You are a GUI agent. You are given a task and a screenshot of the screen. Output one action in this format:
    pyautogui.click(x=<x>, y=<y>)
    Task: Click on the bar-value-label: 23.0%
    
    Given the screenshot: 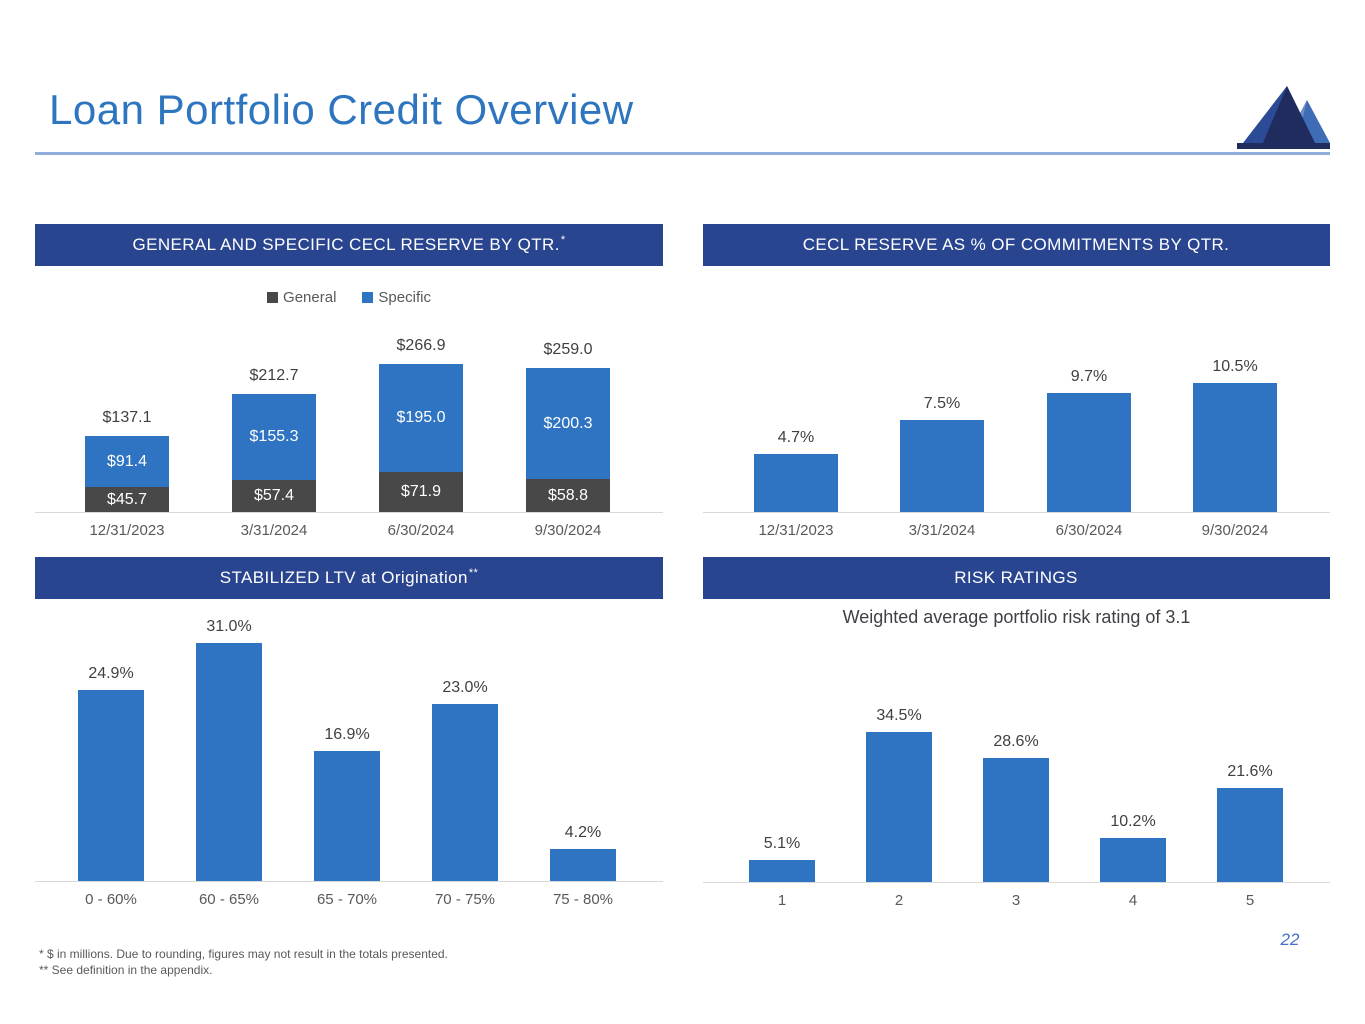 What is the action you would take?
    pyautogui.click(x=465, y=687)
    